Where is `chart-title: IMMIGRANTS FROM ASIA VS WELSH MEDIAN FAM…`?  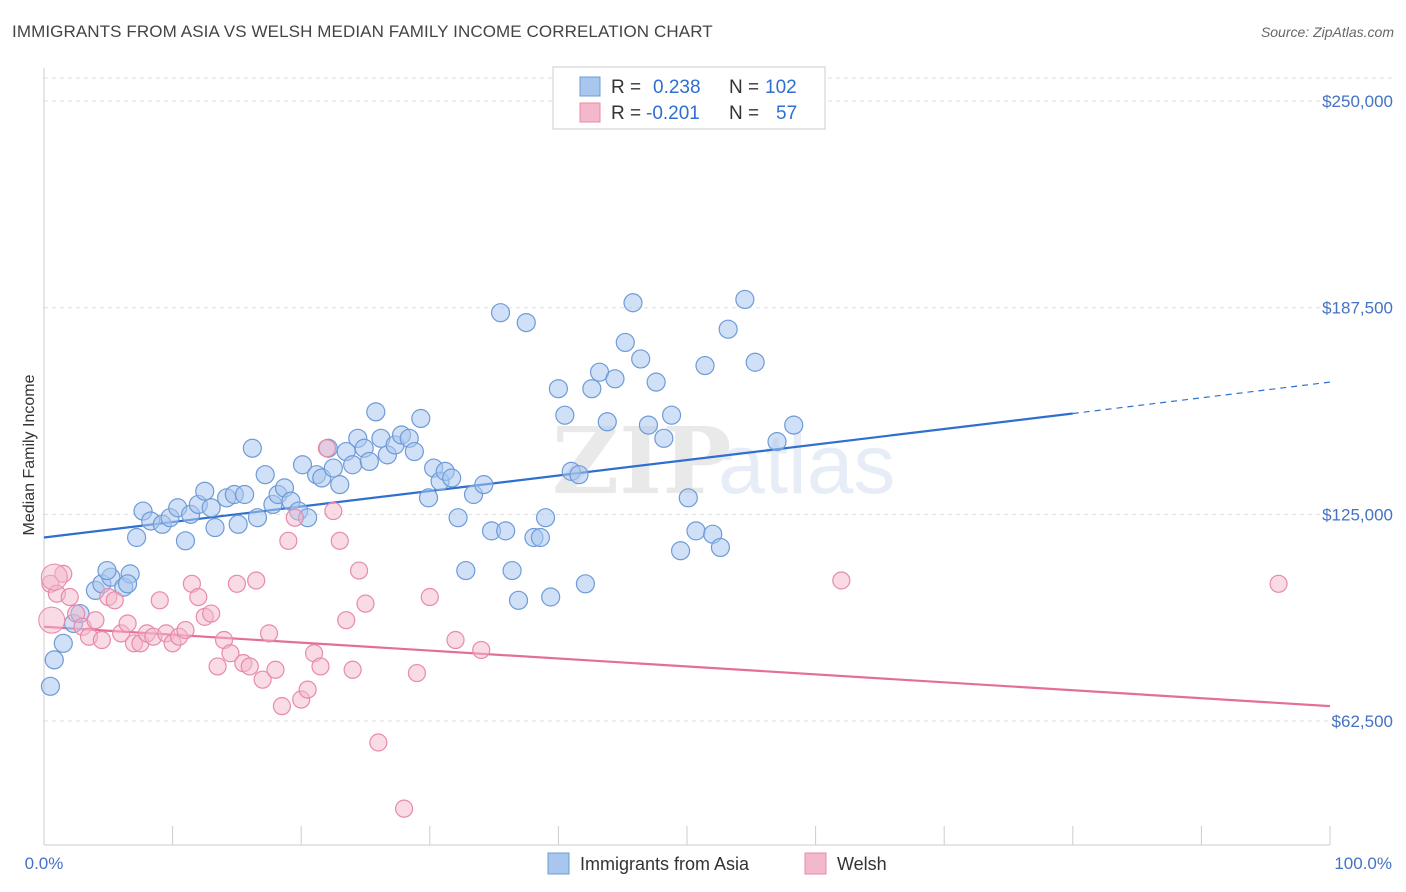 chart-title: IMMIGRANTS FROM ASIA VS WELSH MEDIAN FAM… is located at coordinates (362, 31).